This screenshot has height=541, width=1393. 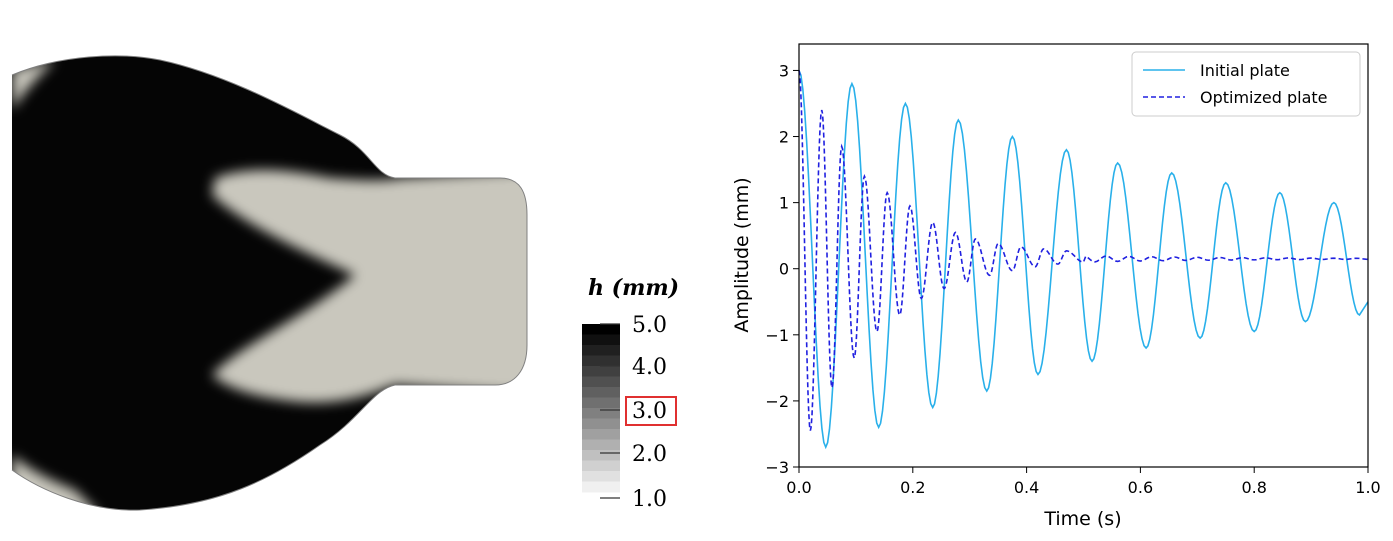 What do you see at coordinates (798, 487) in the screenshot?
I see `x-tick-label: 0.0` at bounding box center [798, 487].